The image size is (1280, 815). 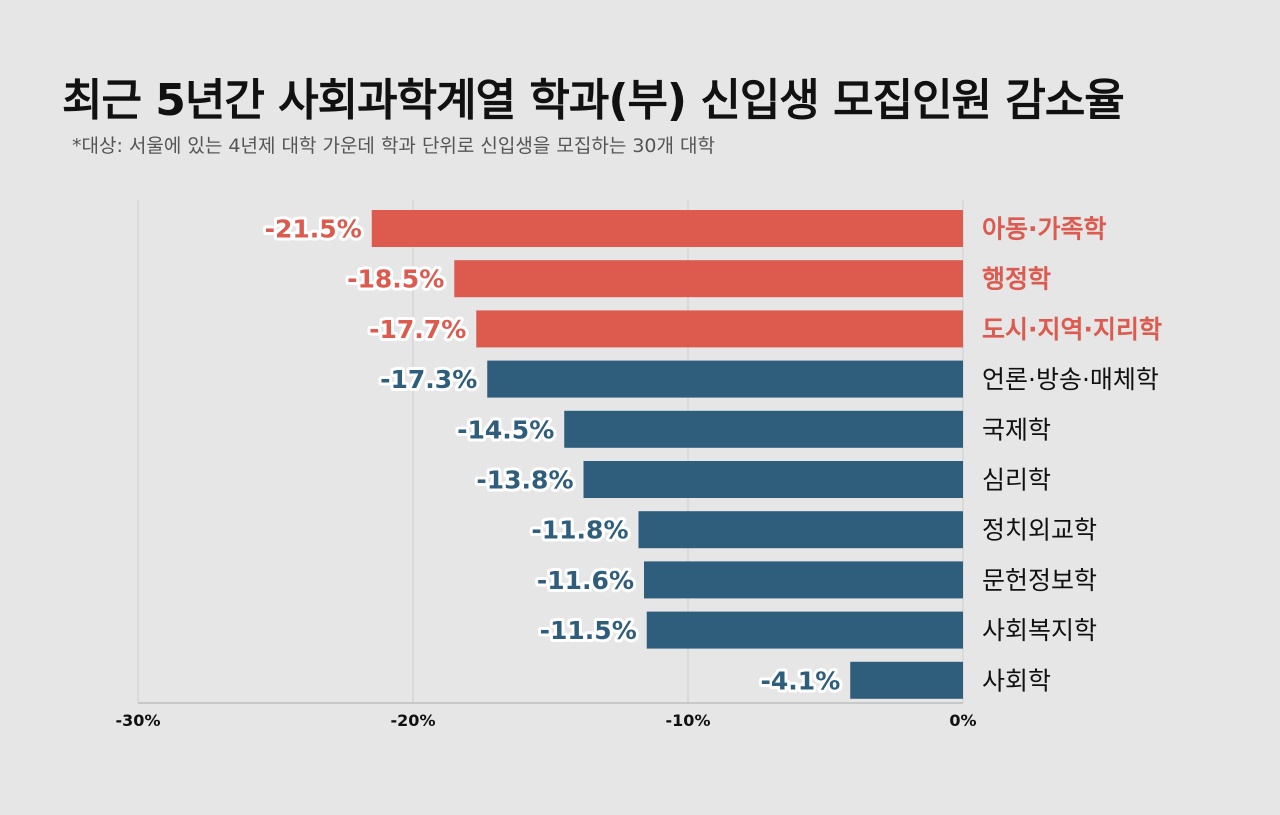 What do you see at coordinates (593, 100) in the screenshot?
I see `chart-title: 최근 5년간 사회과학계열 학과(부) 신입생 모집인원 감소율` at bounding box center [593, 100].